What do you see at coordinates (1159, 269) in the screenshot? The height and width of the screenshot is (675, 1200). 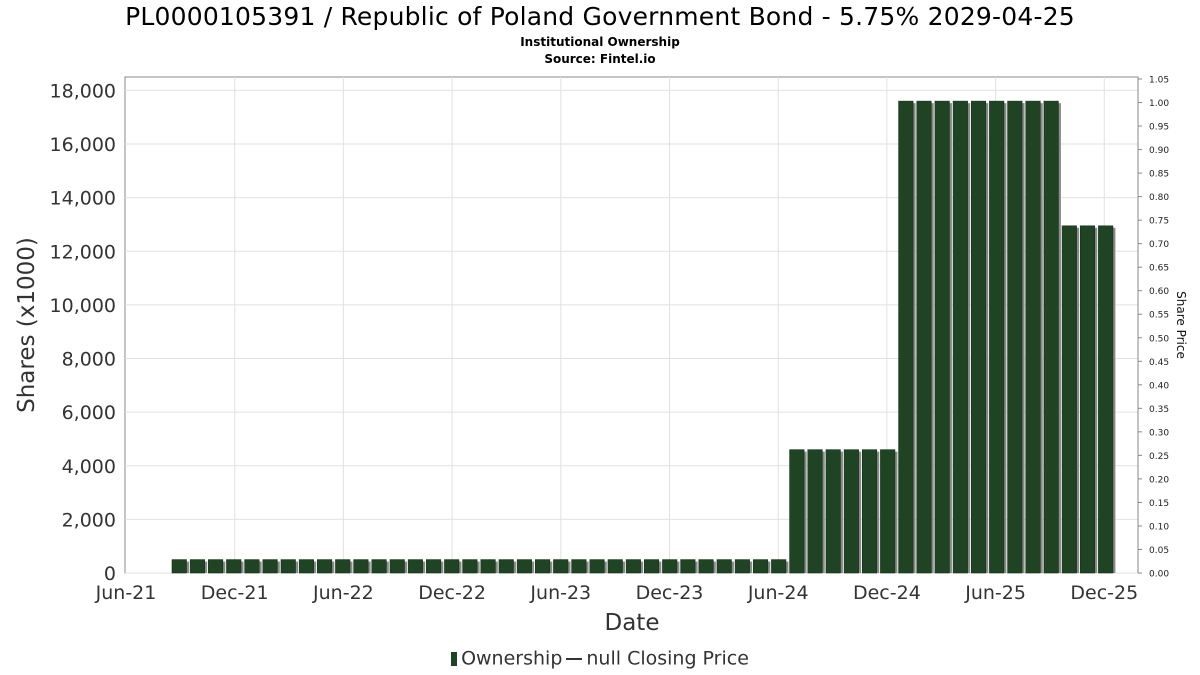 I see `y2-tick-label: 0.65` at bounding box center [1159, 269].